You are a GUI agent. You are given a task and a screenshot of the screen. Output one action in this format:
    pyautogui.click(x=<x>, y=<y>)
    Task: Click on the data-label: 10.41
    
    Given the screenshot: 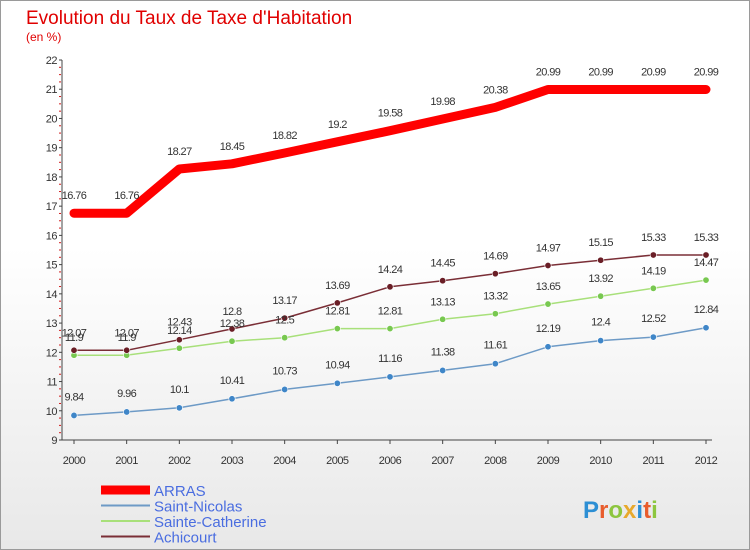 What is the action you would take?
    pyautogui.click(x=232, y=381)
    